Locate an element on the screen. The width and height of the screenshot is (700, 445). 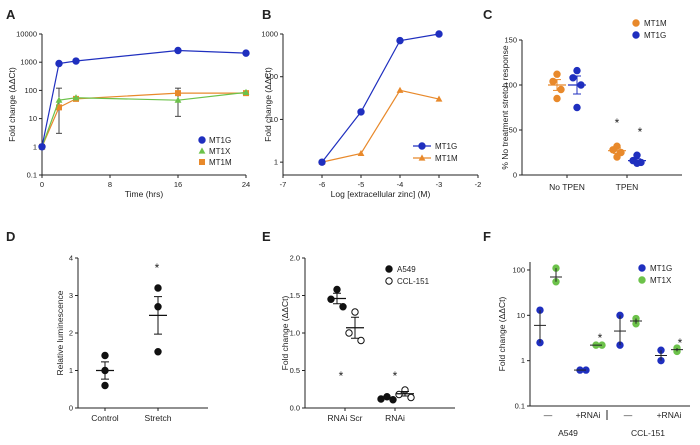
e-legend-label: A549 is located at coordinates (406, 269).